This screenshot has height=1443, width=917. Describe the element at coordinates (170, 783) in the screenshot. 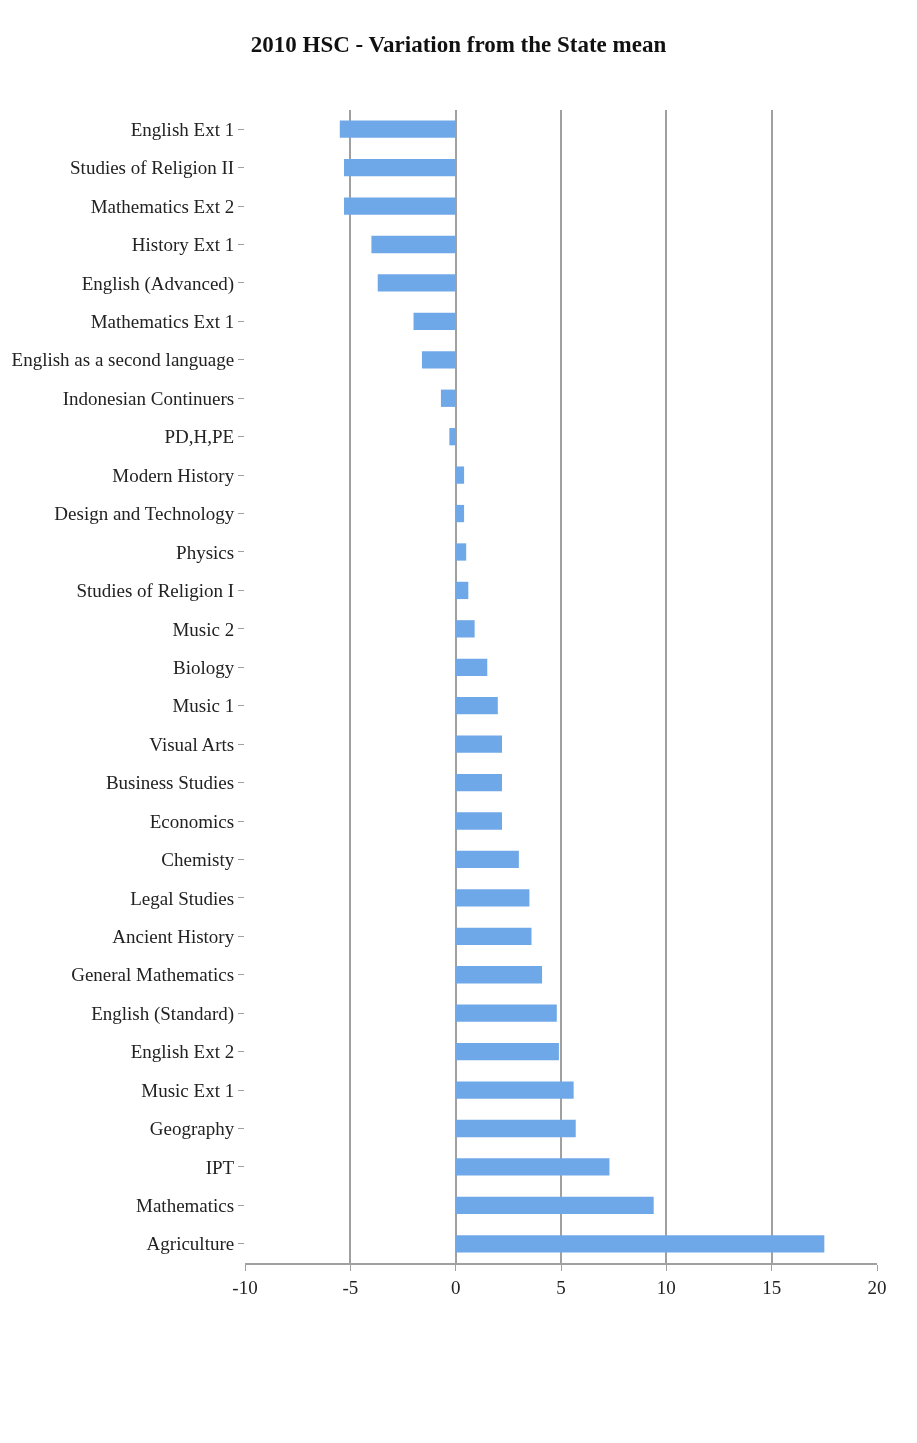

I see `y-tick-label: Business Studies` at that location.